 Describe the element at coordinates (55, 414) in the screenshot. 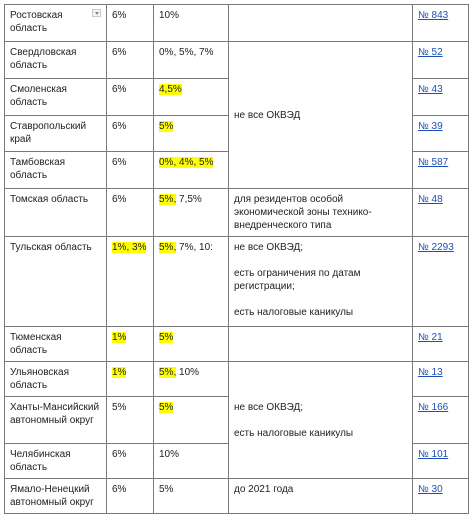

I see `region-name: Ханты-Мансийский автономный округ` at that location.